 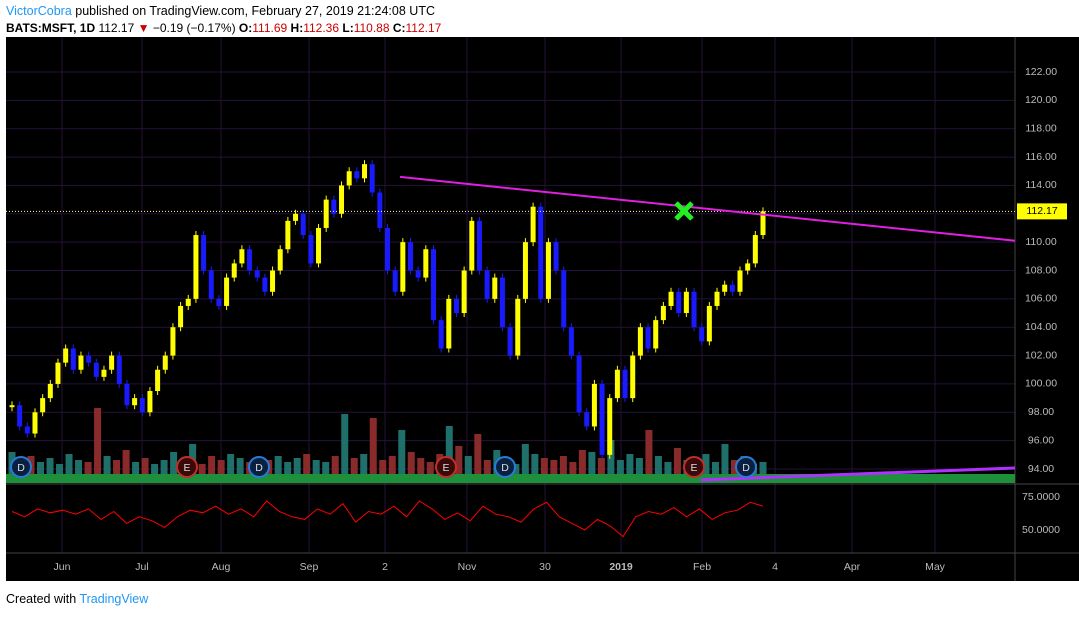 What do you see at coordinates (1040, 185) in the screenshot?
I see `y-tick-label: 114.00` at bounding box center [1040, 185].